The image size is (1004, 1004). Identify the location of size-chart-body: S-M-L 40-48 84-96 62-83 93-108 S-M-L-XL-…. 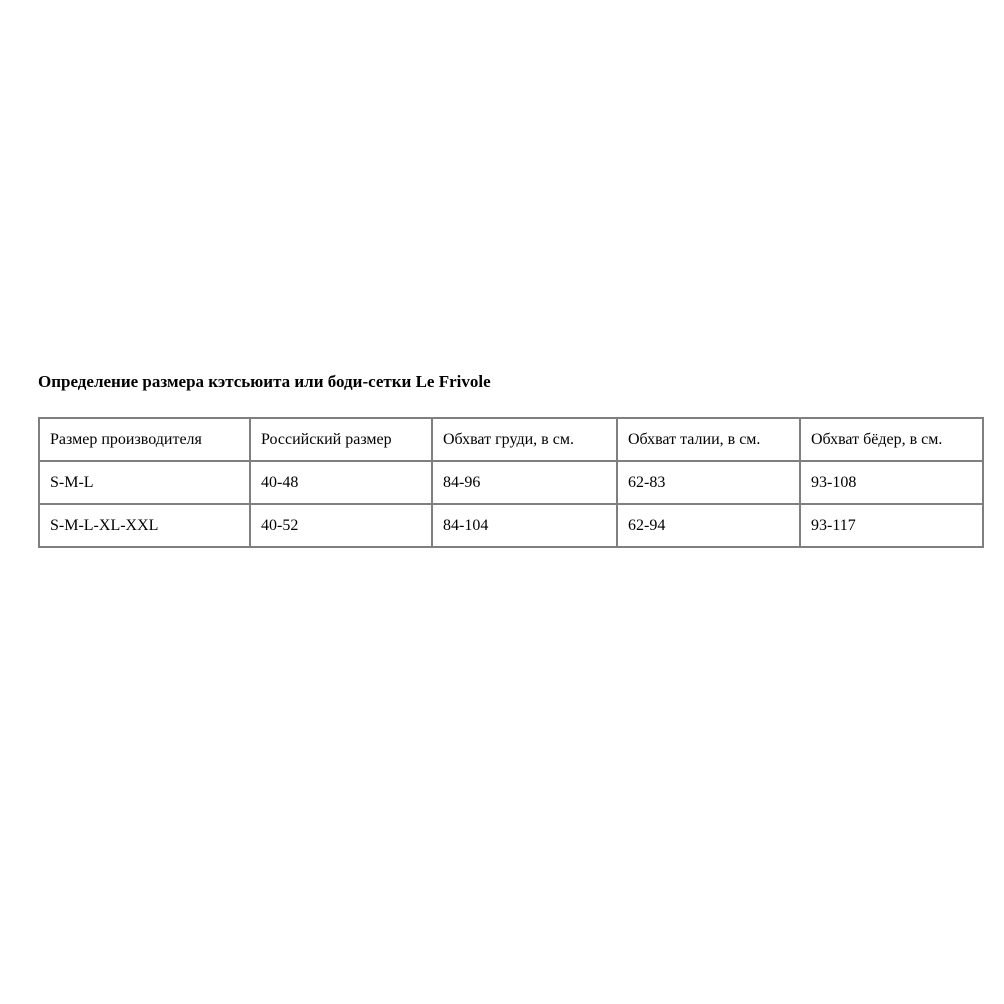
(511, 504).